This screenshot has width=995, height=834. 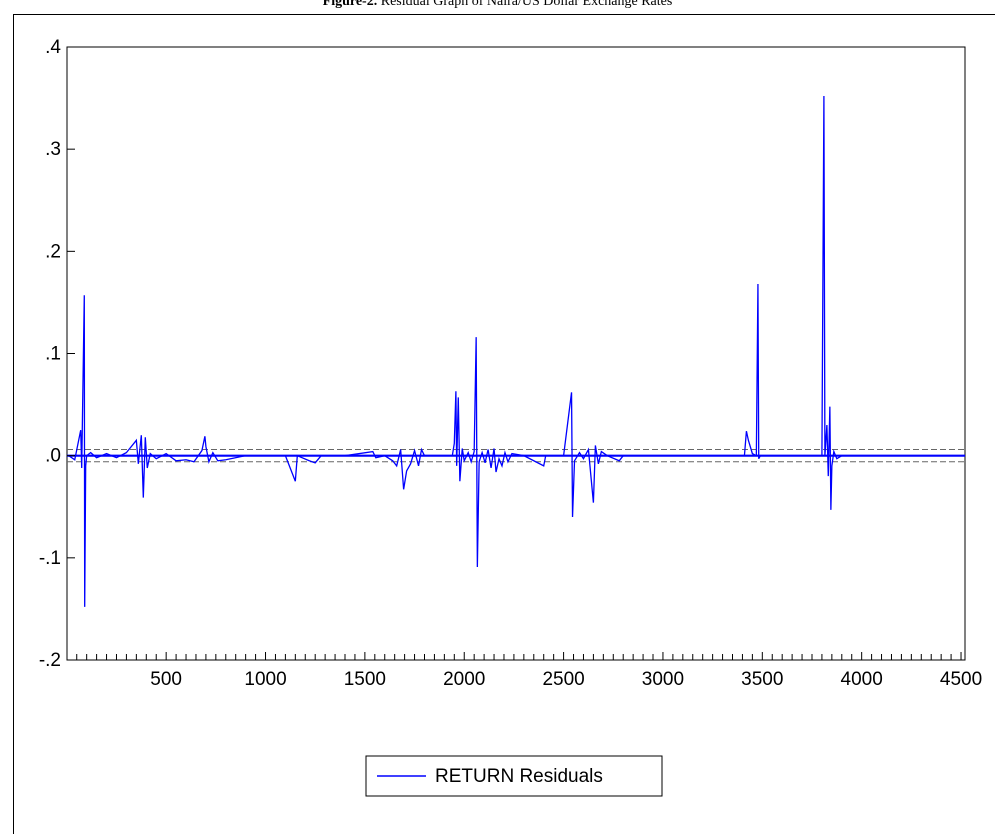 I want to click on x-tick-label: 3500, so click(x=762, y=679).